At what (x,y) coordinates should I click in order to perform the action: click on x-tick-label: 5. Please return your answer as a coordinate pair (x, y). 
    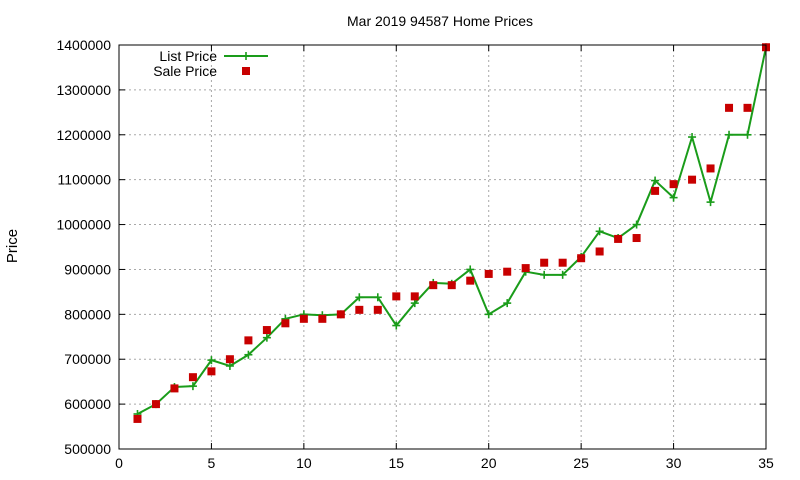
    Looking at the image, I should click on (212, 463).